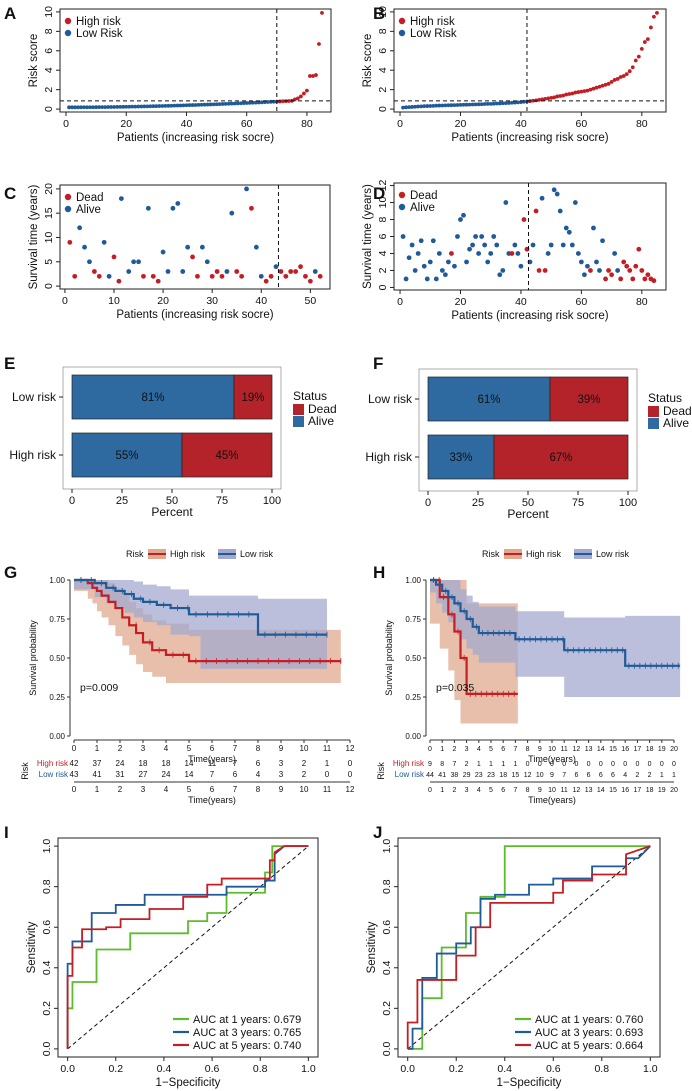 Image resolution: width=692 pixels, height=1091 pixels. What do you see at coordinates (601, 749) in the screenshot?
I see `x-tick-label: 14` at bounding box center [601, 749].